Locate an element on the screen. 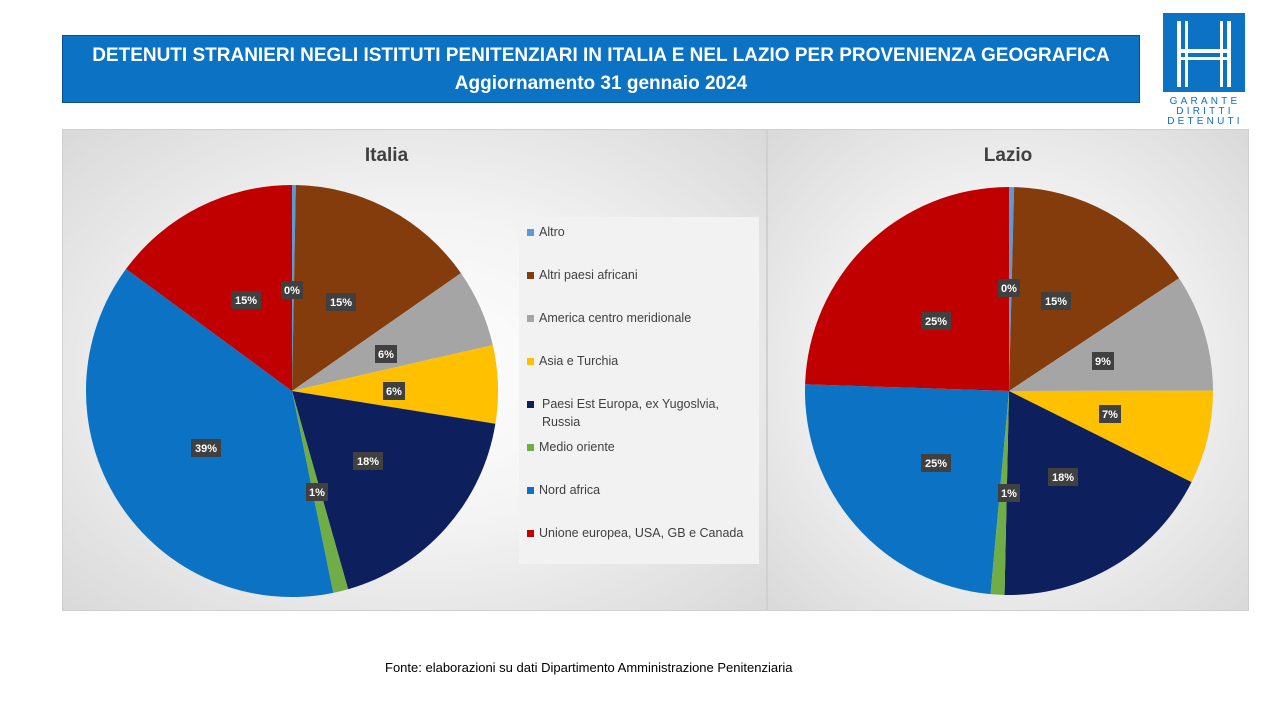 The width and height of the screenshot is (1280, 720). data-label: 39% is located at coordinates (206, 448).